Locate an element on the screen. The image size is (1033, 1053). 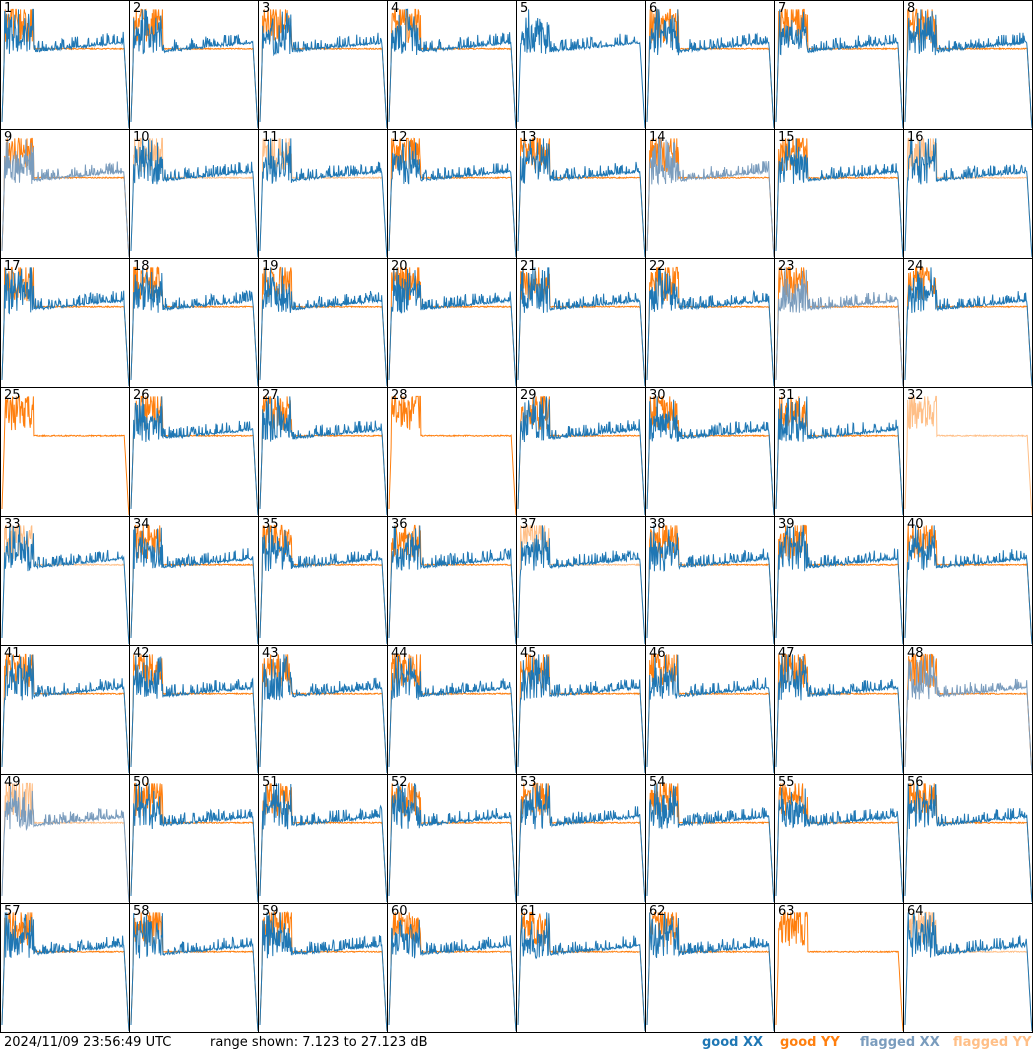
panel-50: 50 is located at coordinates (194, 839).